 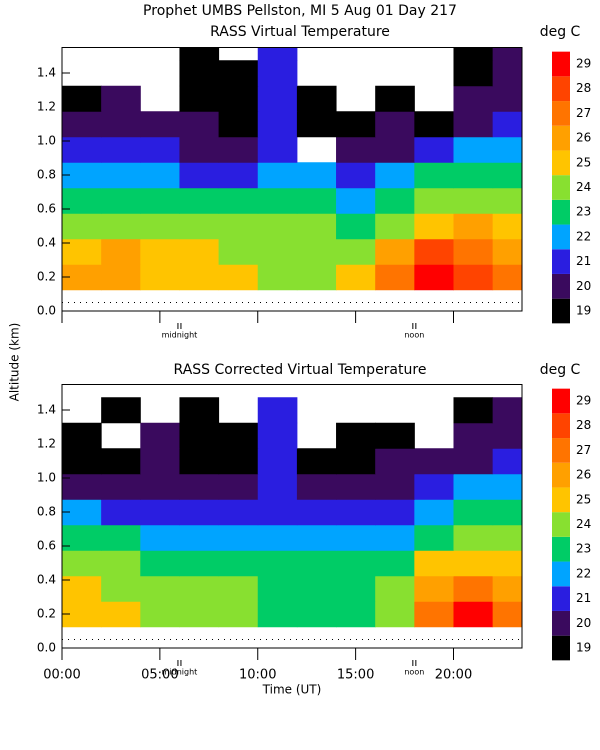 What do you see at coordinates (300, 32) in the screenshot?
I see `panel-title: RASS Virtual Temperature` at bounding box center [300, 32].